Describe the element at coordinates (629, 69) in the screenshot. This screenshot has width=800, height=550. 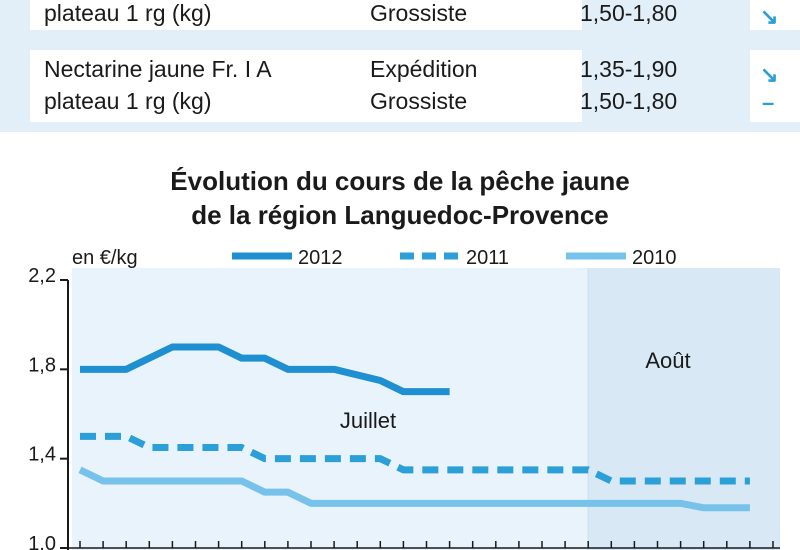
I see `price-range: 1,35-1,90` at that location.